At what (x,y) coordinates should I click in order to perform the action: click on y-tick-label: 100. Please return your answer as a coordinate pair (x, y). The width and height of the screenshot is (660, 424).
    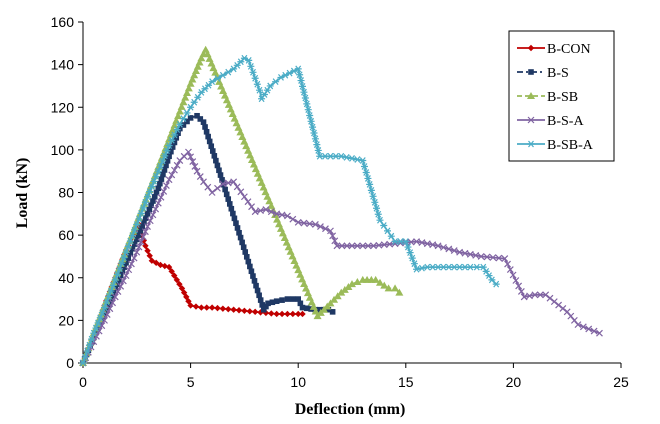
    Looking at the image, I should click on (63, 150).